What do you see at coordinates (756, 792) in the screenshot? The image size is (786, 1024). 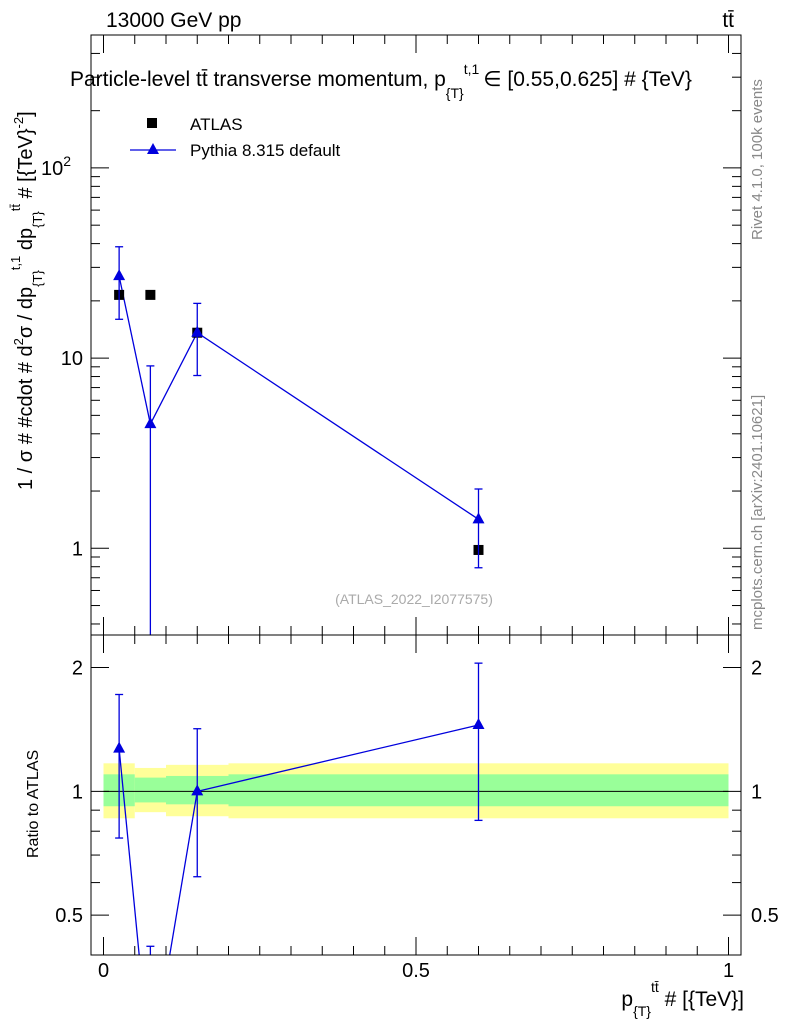 I see `ratio-y-tick-label-right: 1` at bounding box center [756, 792].